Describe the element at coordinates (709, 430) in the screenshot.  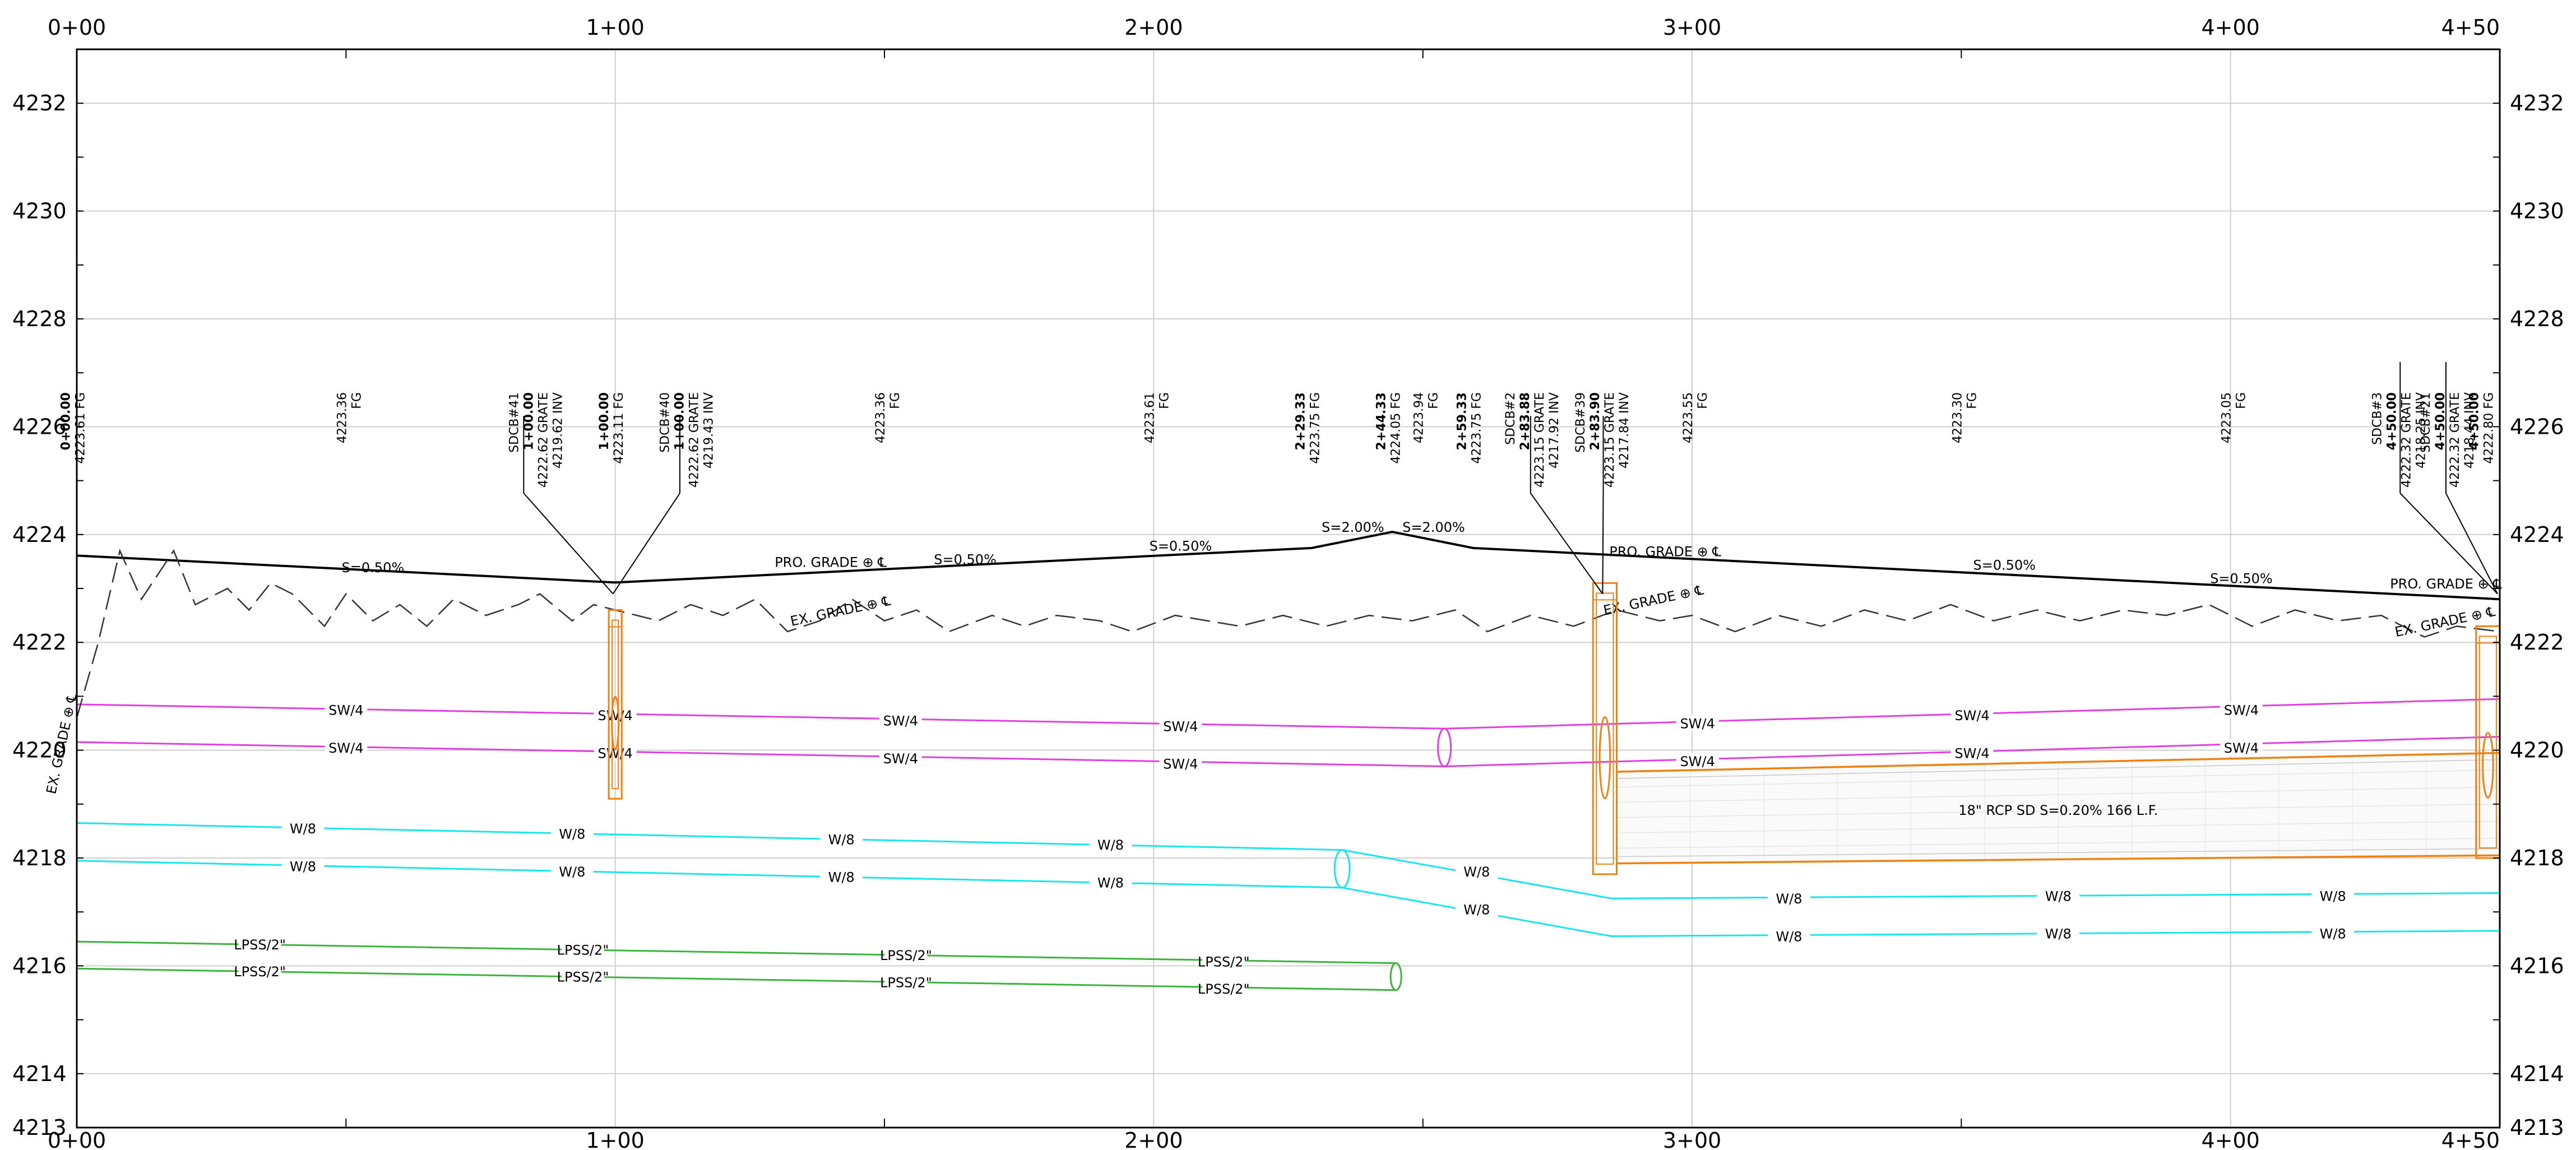
I see `station-annotation: 4219.43 INV` at that location.